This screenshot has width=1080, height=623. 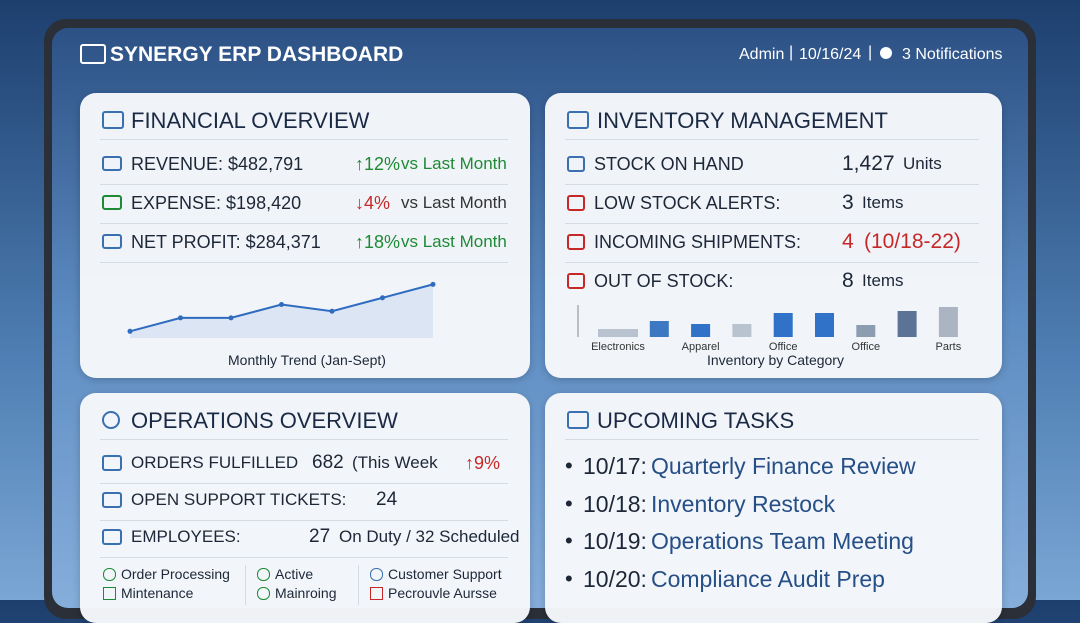 I want to click on ops-value: 27, so click(x=320, y=536).